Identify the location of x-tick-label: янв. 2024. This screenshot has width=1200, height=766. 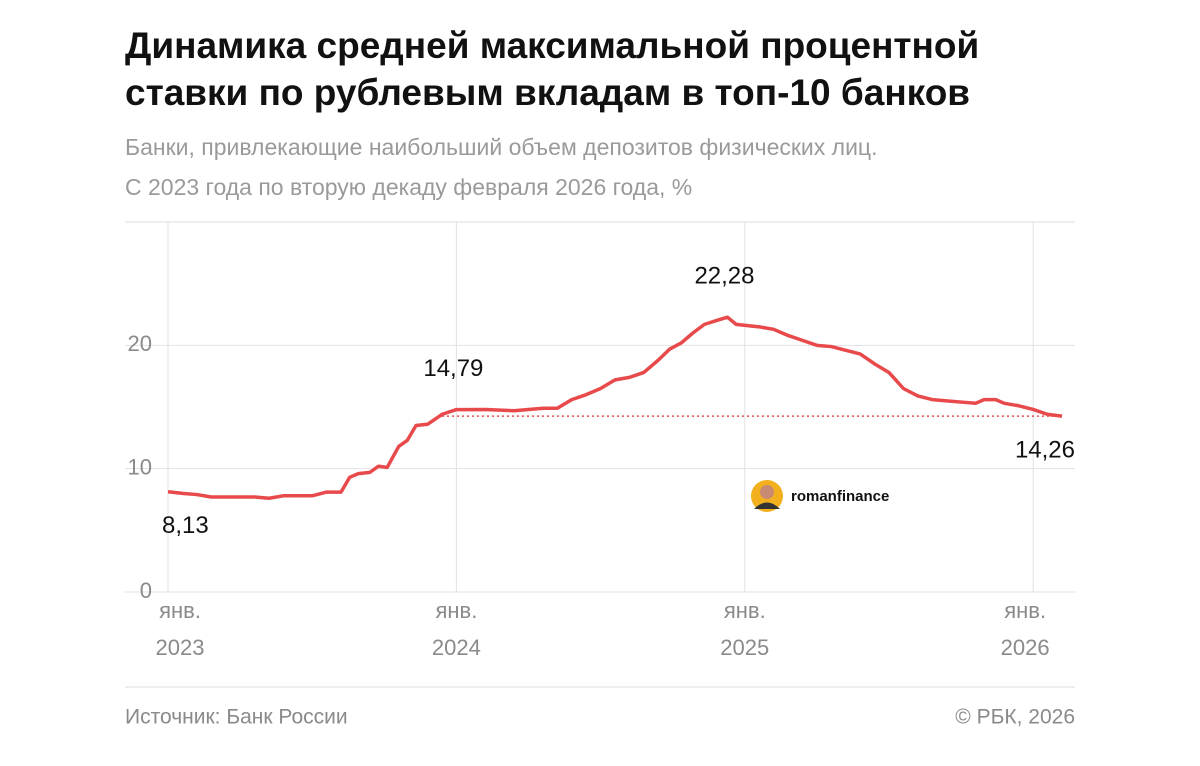
(456, 629).